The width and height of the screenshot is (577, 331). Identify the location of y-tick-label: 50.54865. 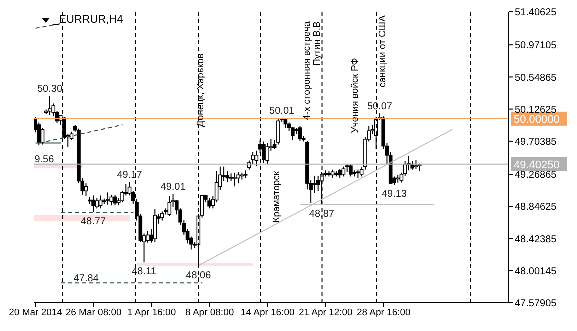
(536, 78).